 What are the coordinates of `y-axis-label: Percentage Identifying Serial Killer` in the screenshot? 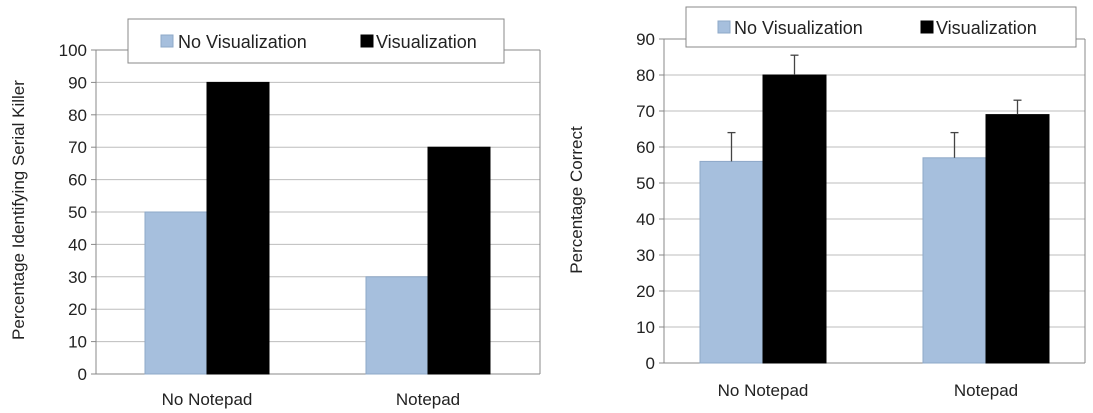 It's located at (18, 210).